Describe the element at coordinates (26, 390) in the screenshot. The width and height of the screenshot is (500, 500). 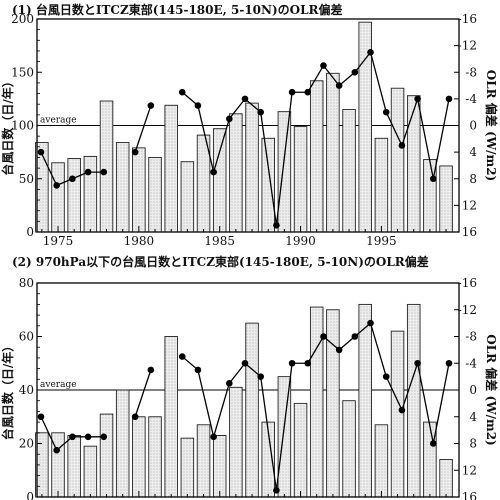
I see `y-tick-label: 40` at that location.